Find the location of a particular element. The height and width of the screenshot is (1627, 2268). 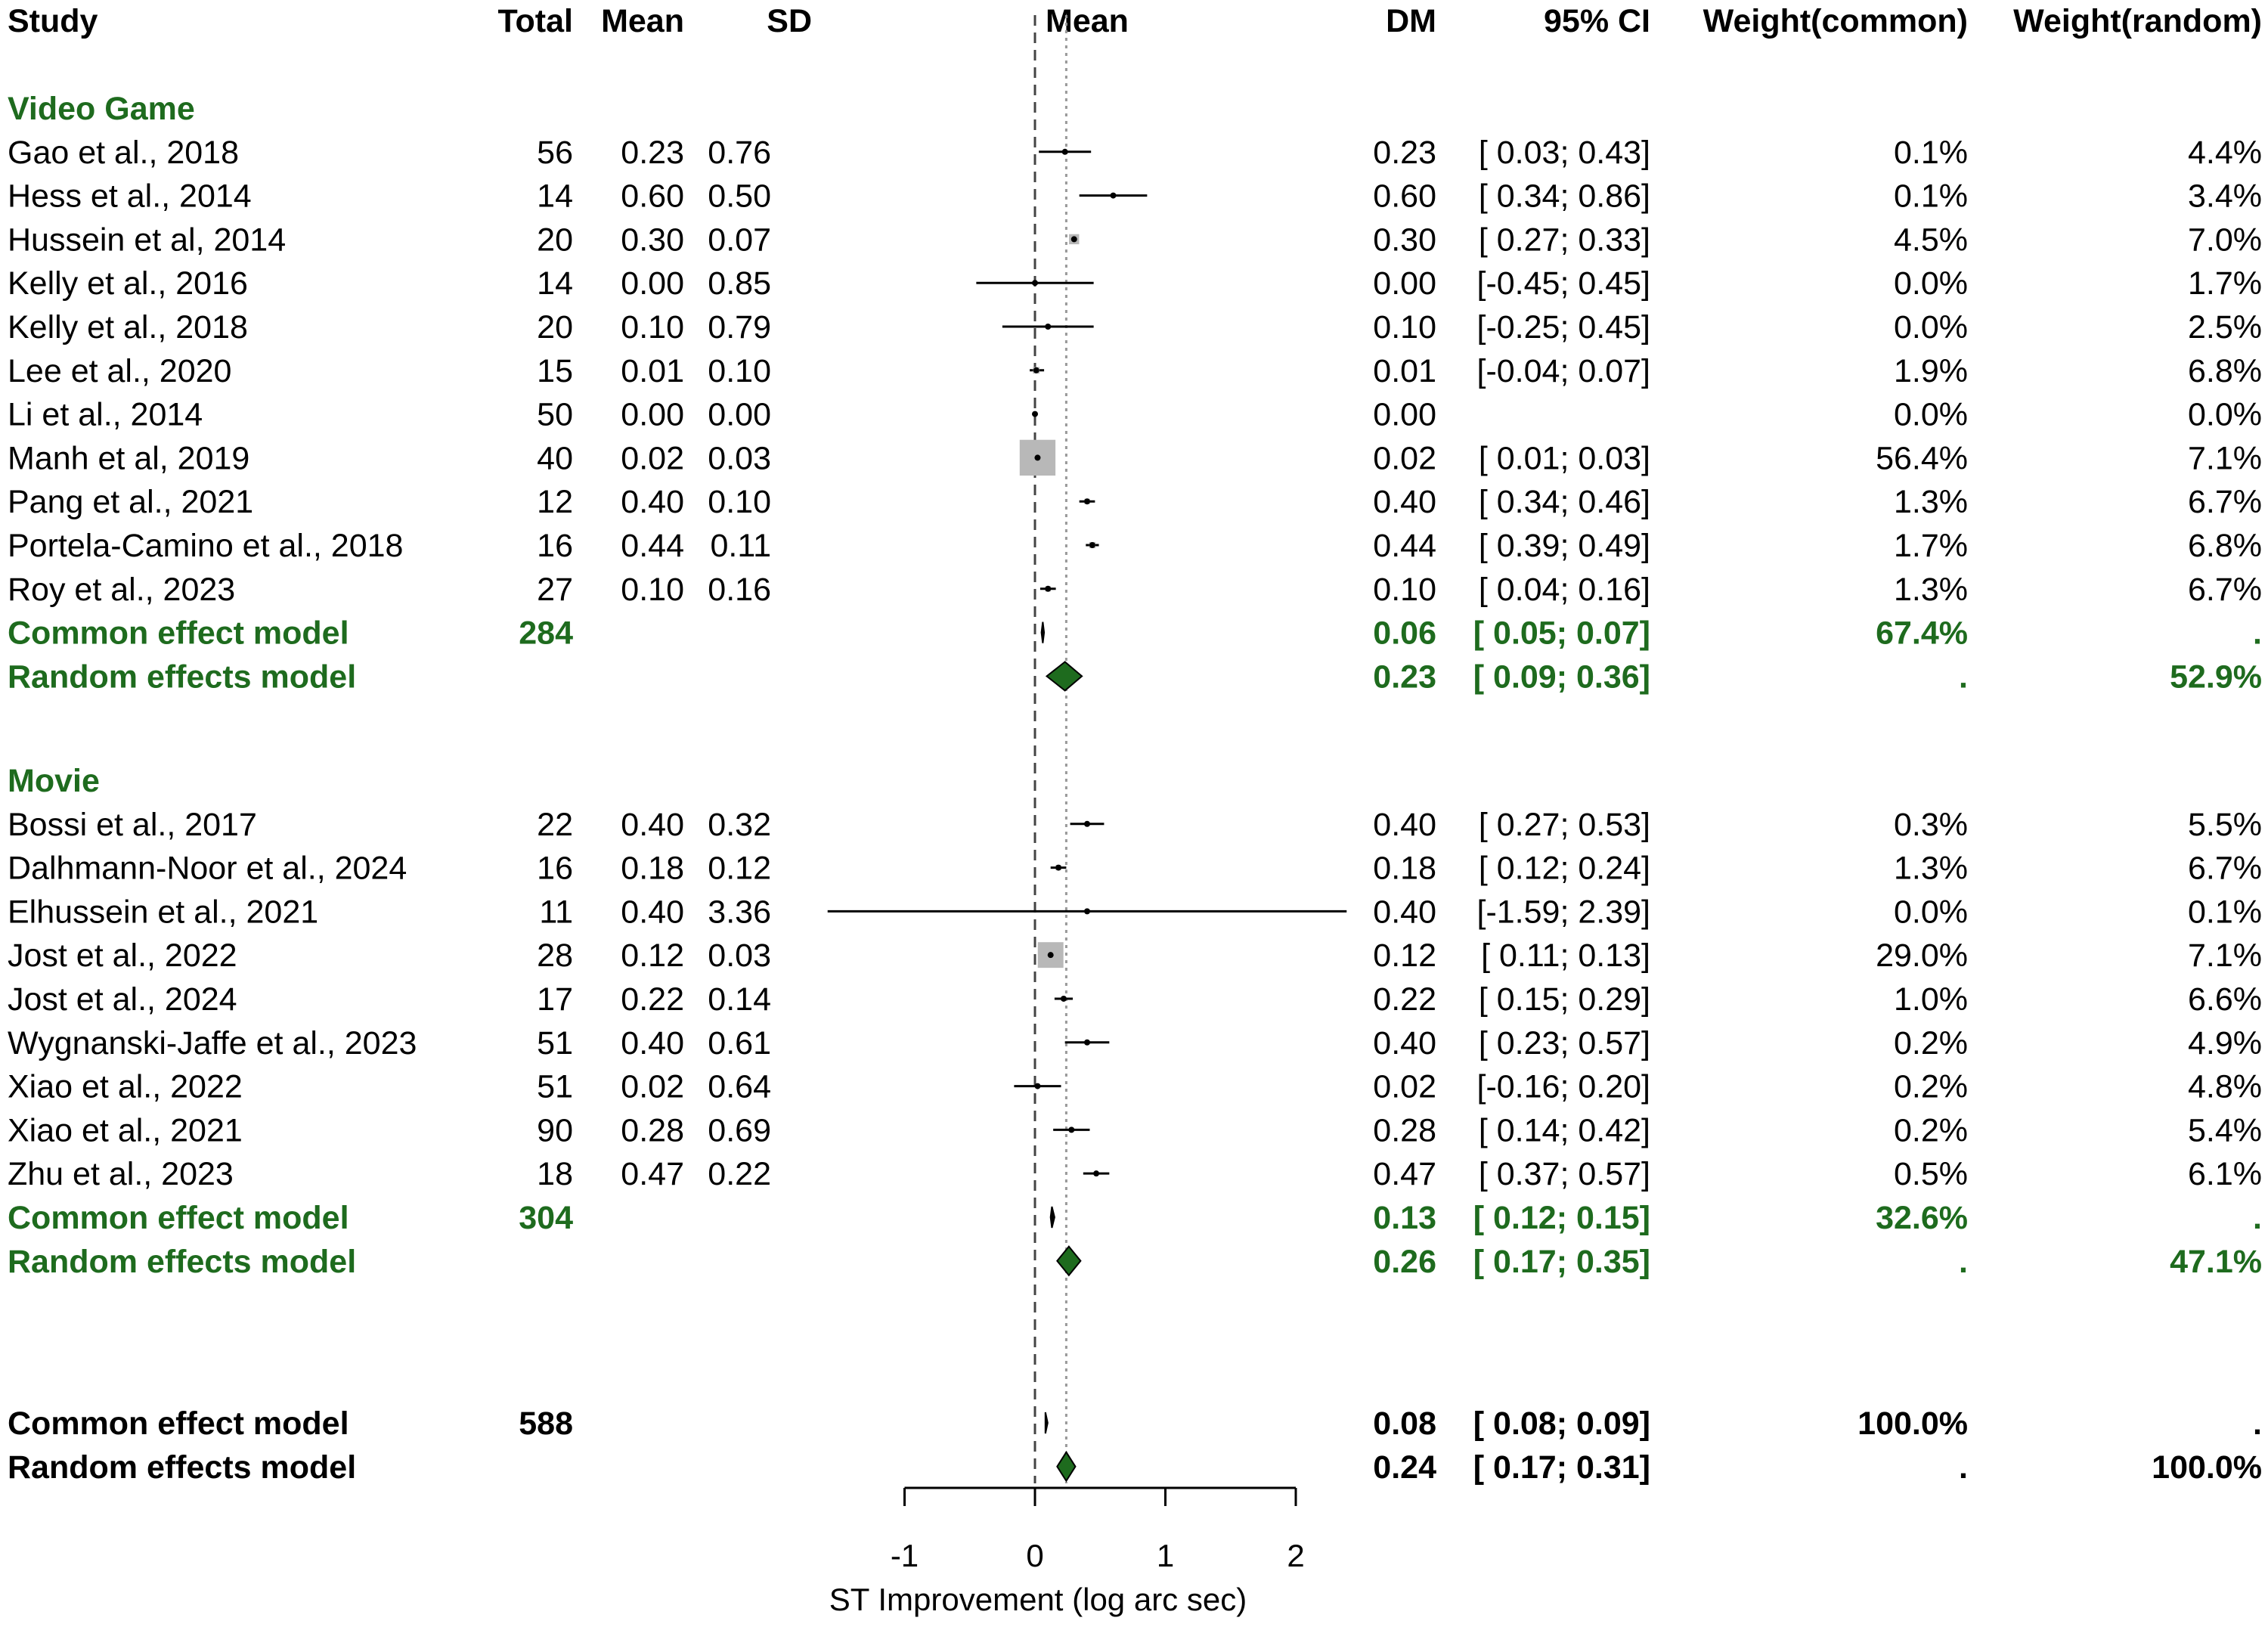

header-dm: DM is located at coordinates (1411, 21).